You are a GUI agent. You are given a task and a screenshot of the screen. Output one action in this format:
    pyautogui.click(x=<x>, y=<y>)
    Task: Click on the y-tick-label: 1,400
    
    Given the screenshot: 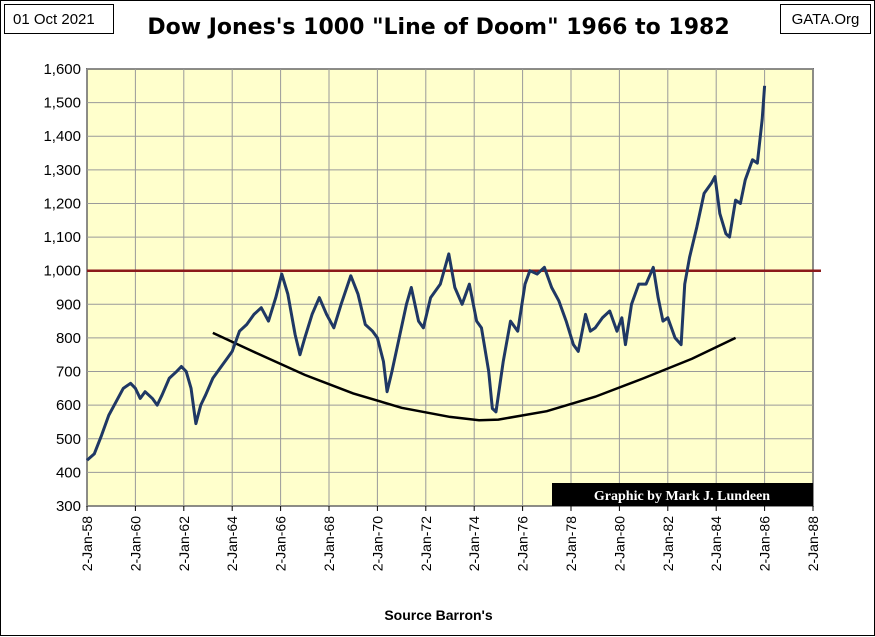 What is the action you would take?
    pyautogui.click(x=62, y=136)
    